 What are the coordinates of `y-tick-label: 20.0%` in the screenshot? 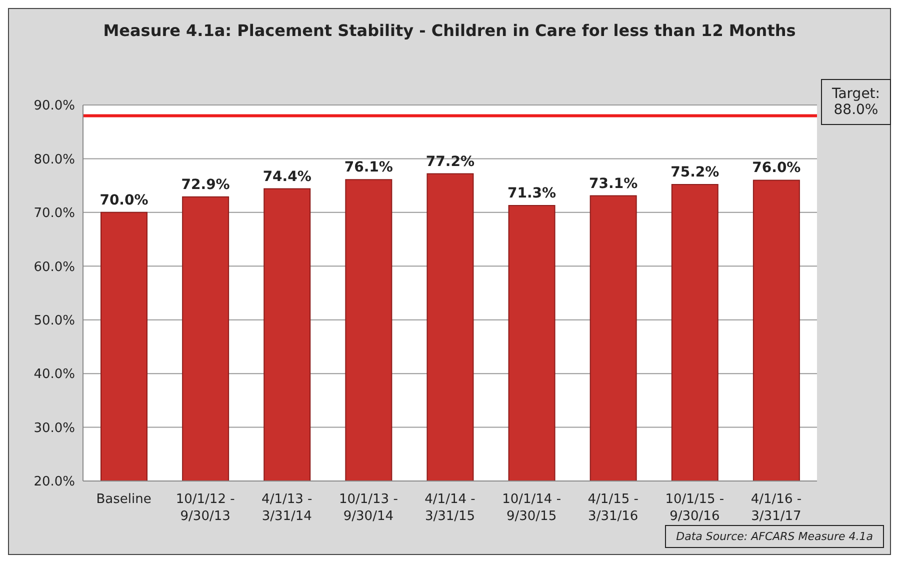 It's located at (54, 482).